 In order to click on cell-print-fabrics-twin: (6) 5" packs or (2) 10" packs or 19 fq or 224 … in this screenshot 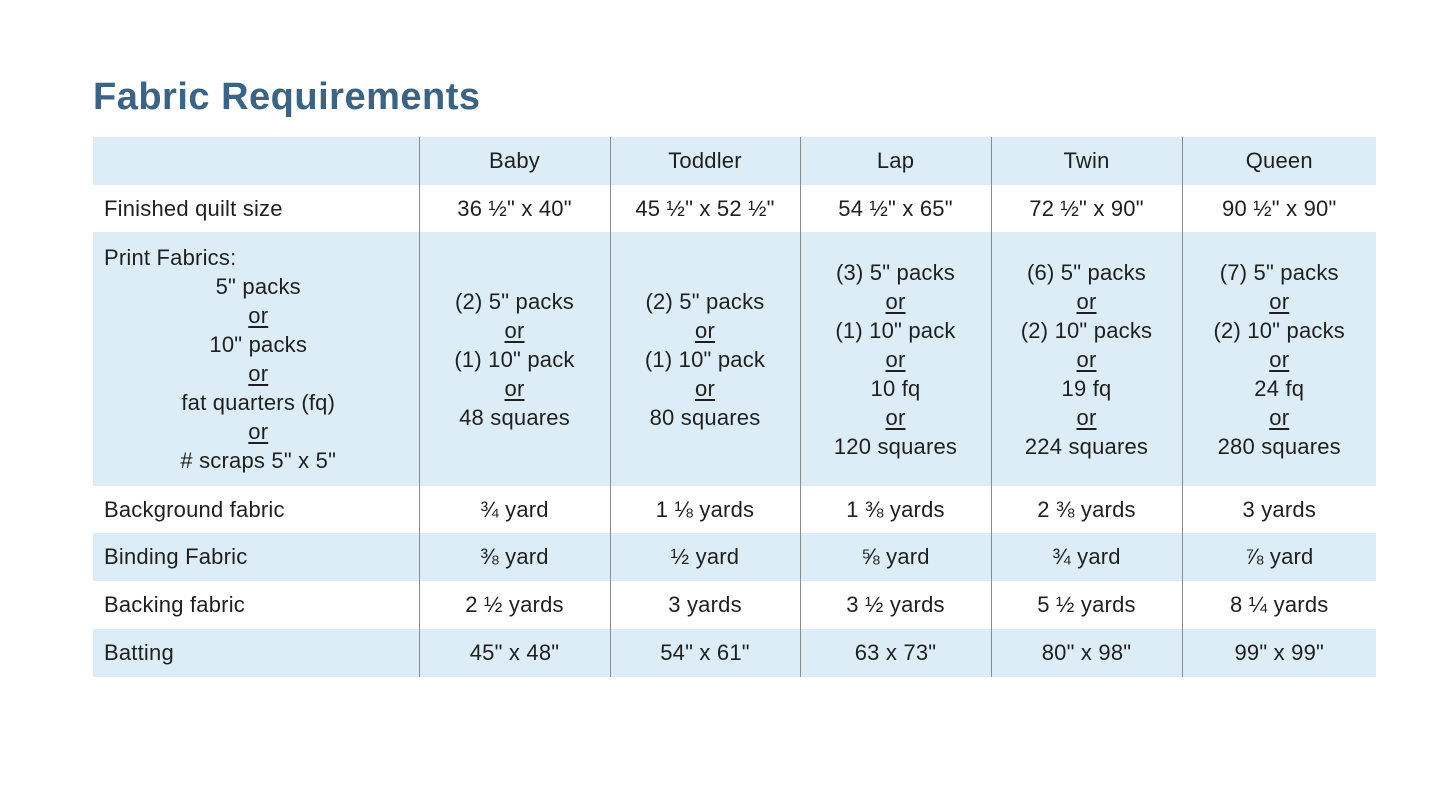, I will do `click(1087, 359)`.